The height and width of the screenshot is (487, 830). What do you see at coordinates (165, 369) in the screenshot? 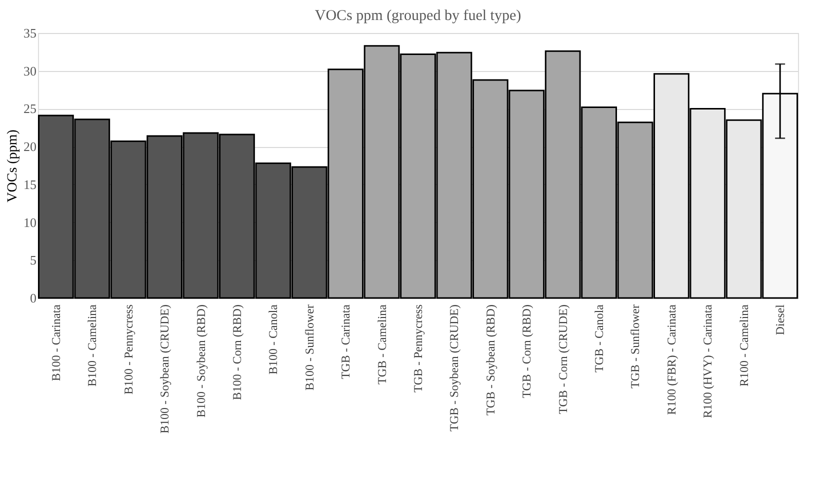
I see `x-tick-label: B100 - Soybean (CRUDE)` at bounding box center [165, 369].